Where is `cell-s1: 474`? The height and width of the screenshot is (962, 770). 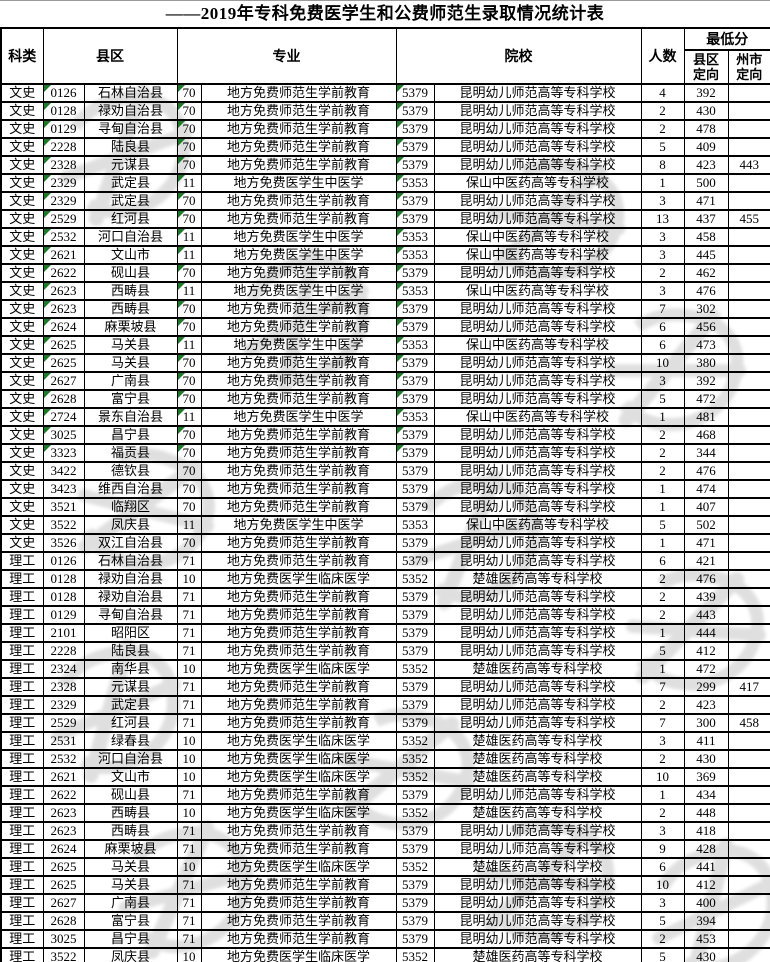 cell-s1: 474 is located at coordinates (706, 489).